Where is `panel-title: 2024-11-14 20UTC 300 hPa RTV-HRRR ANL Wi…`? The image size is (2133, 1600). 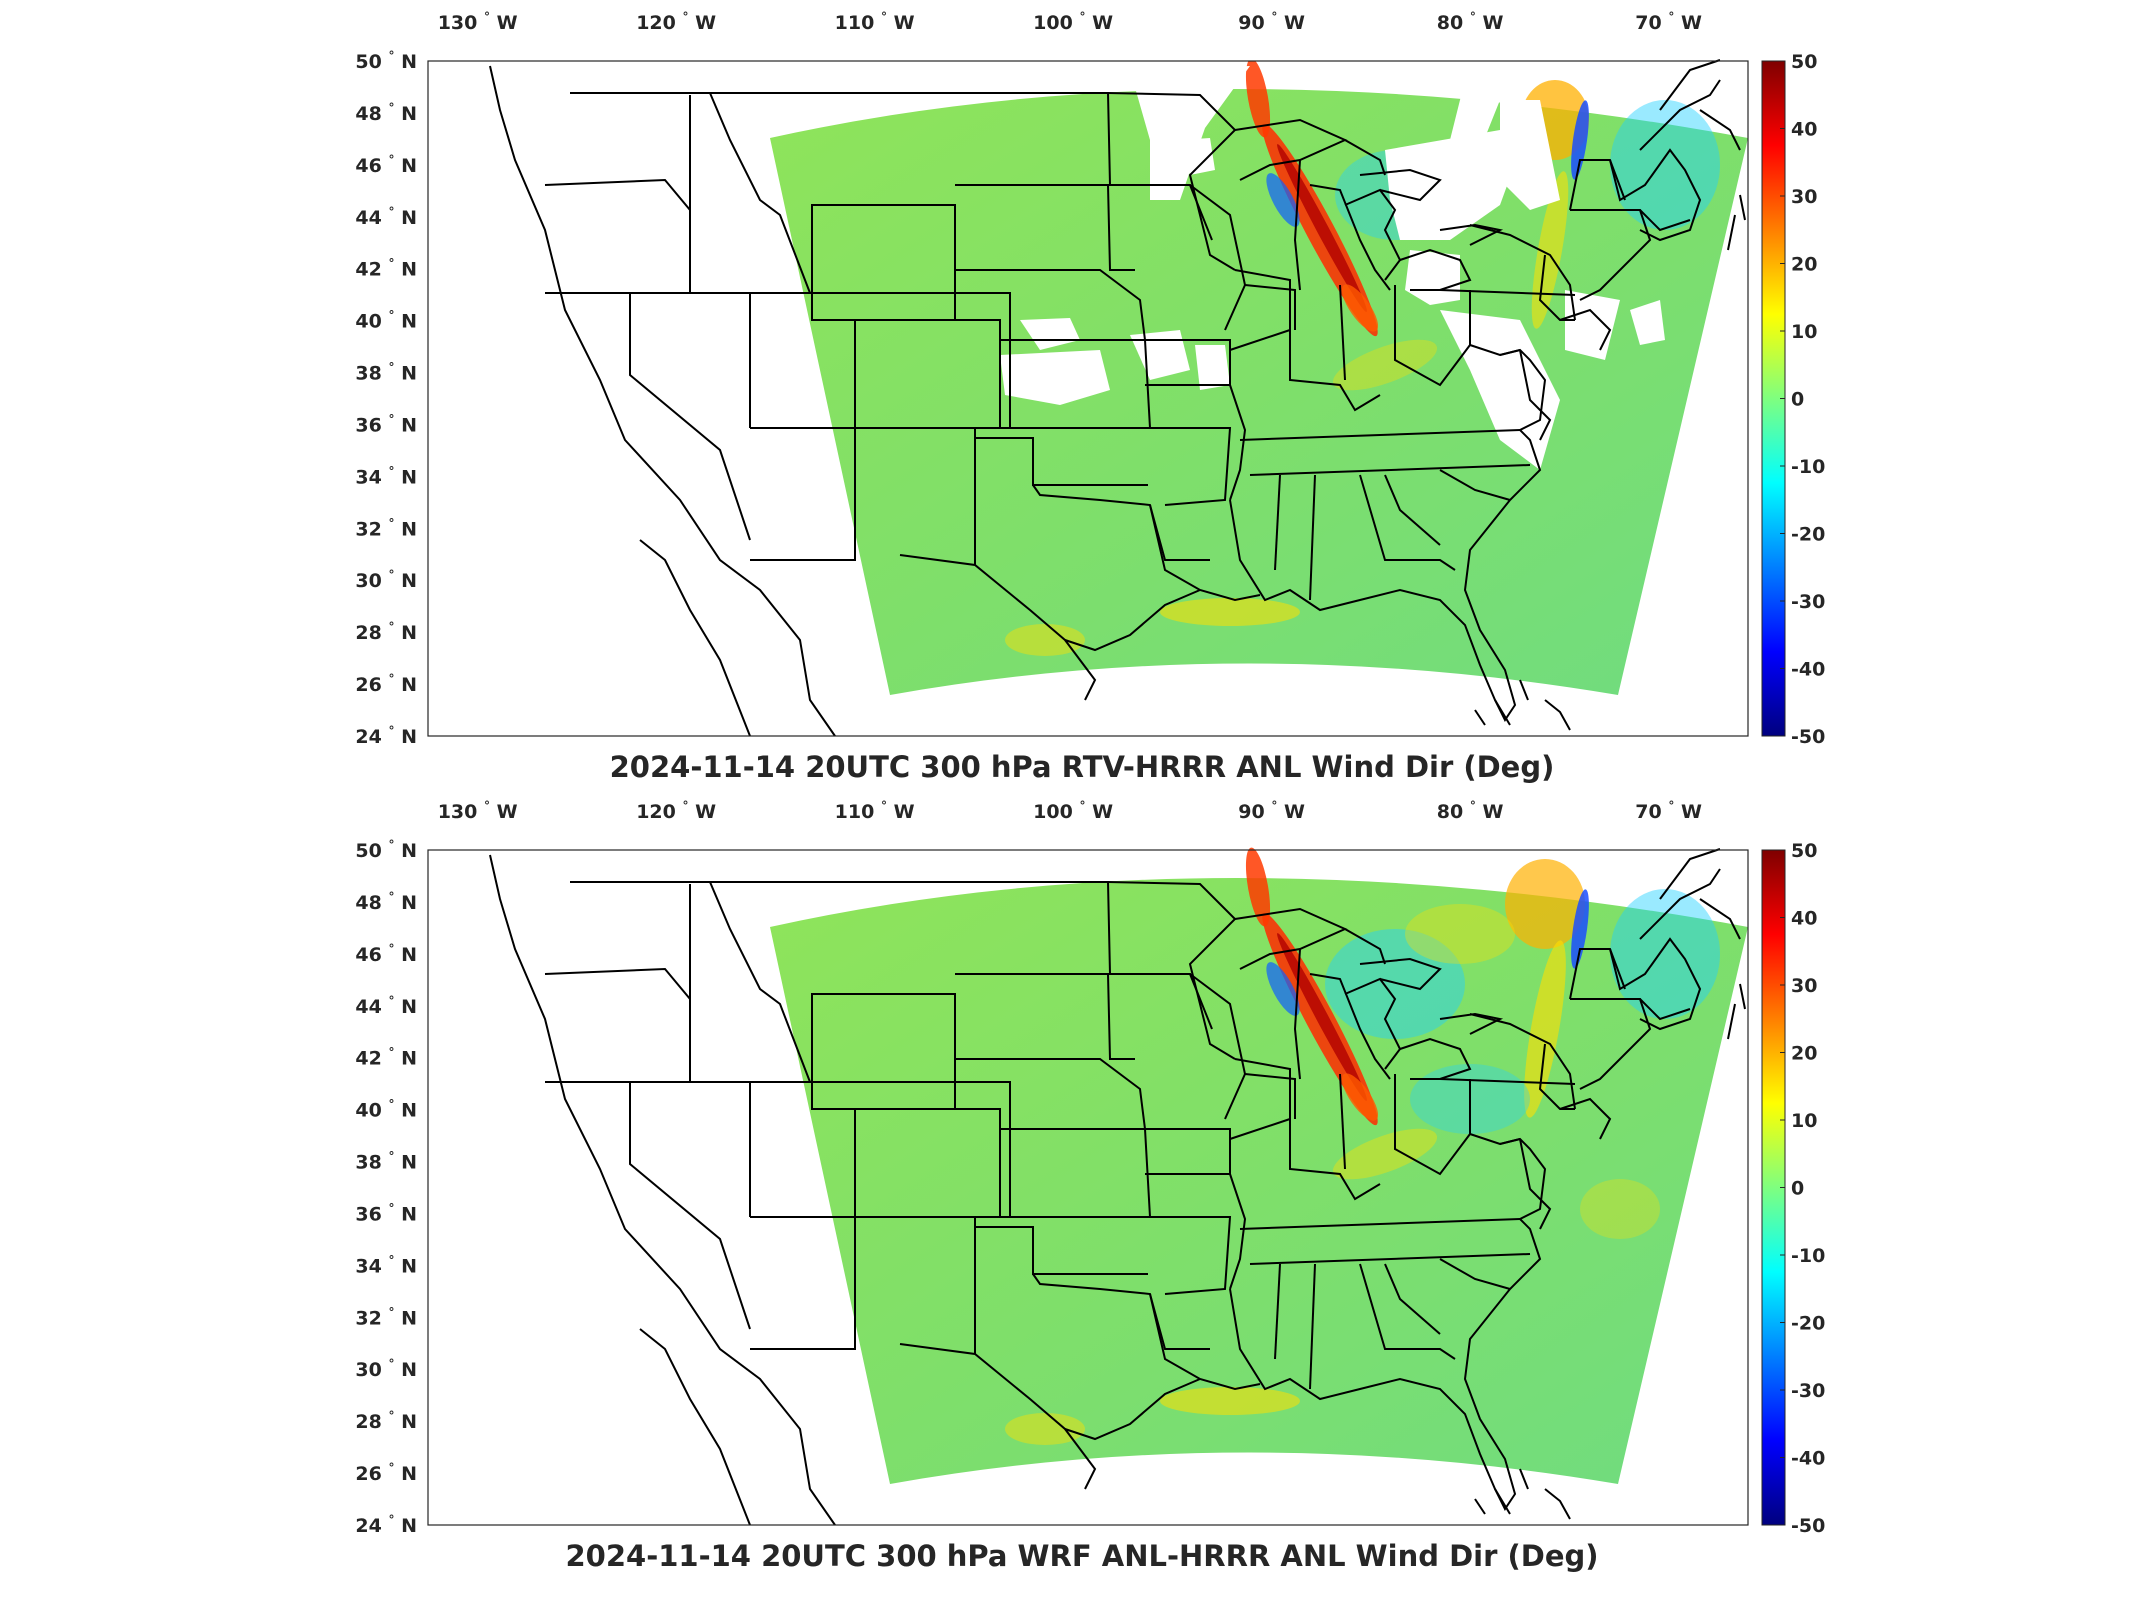 panel-title: 2024-11-14 20UTC 300 hPa RTV-HRRR ANL Wi… is located at coordinates (1082, 767).